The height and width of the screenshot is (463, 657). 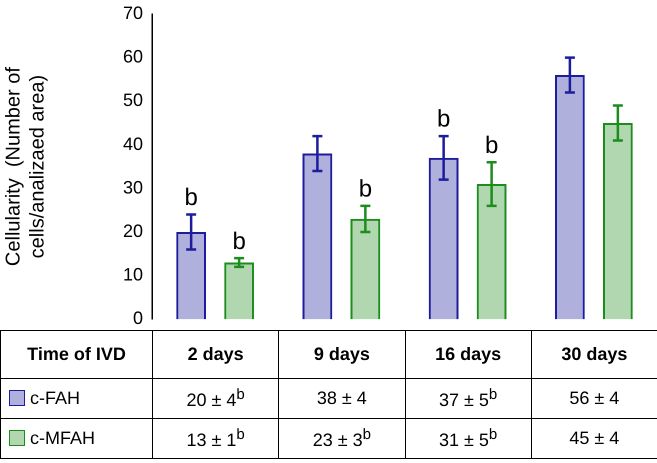 What do you see at coordinates (215, 354) in the screenshot?
I see `x-tick-label: 2 days` at bounding box center [215, 354].